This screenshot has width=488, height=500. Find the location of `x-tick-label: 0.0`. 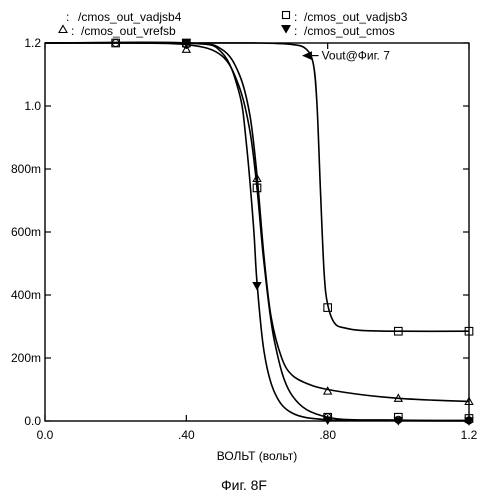

x-tick-label: 0.0 is located at coordinates (45, 435).